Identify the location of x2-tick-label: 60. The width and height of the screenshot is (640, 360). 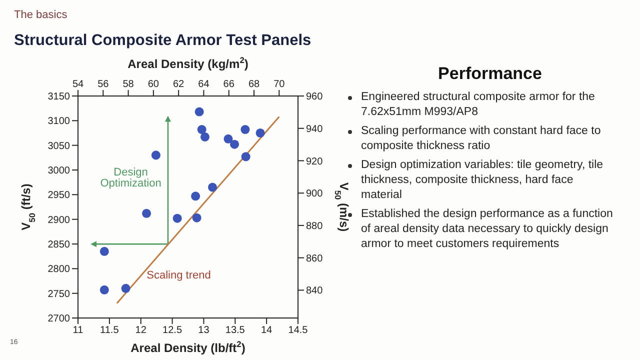
(154, 84).